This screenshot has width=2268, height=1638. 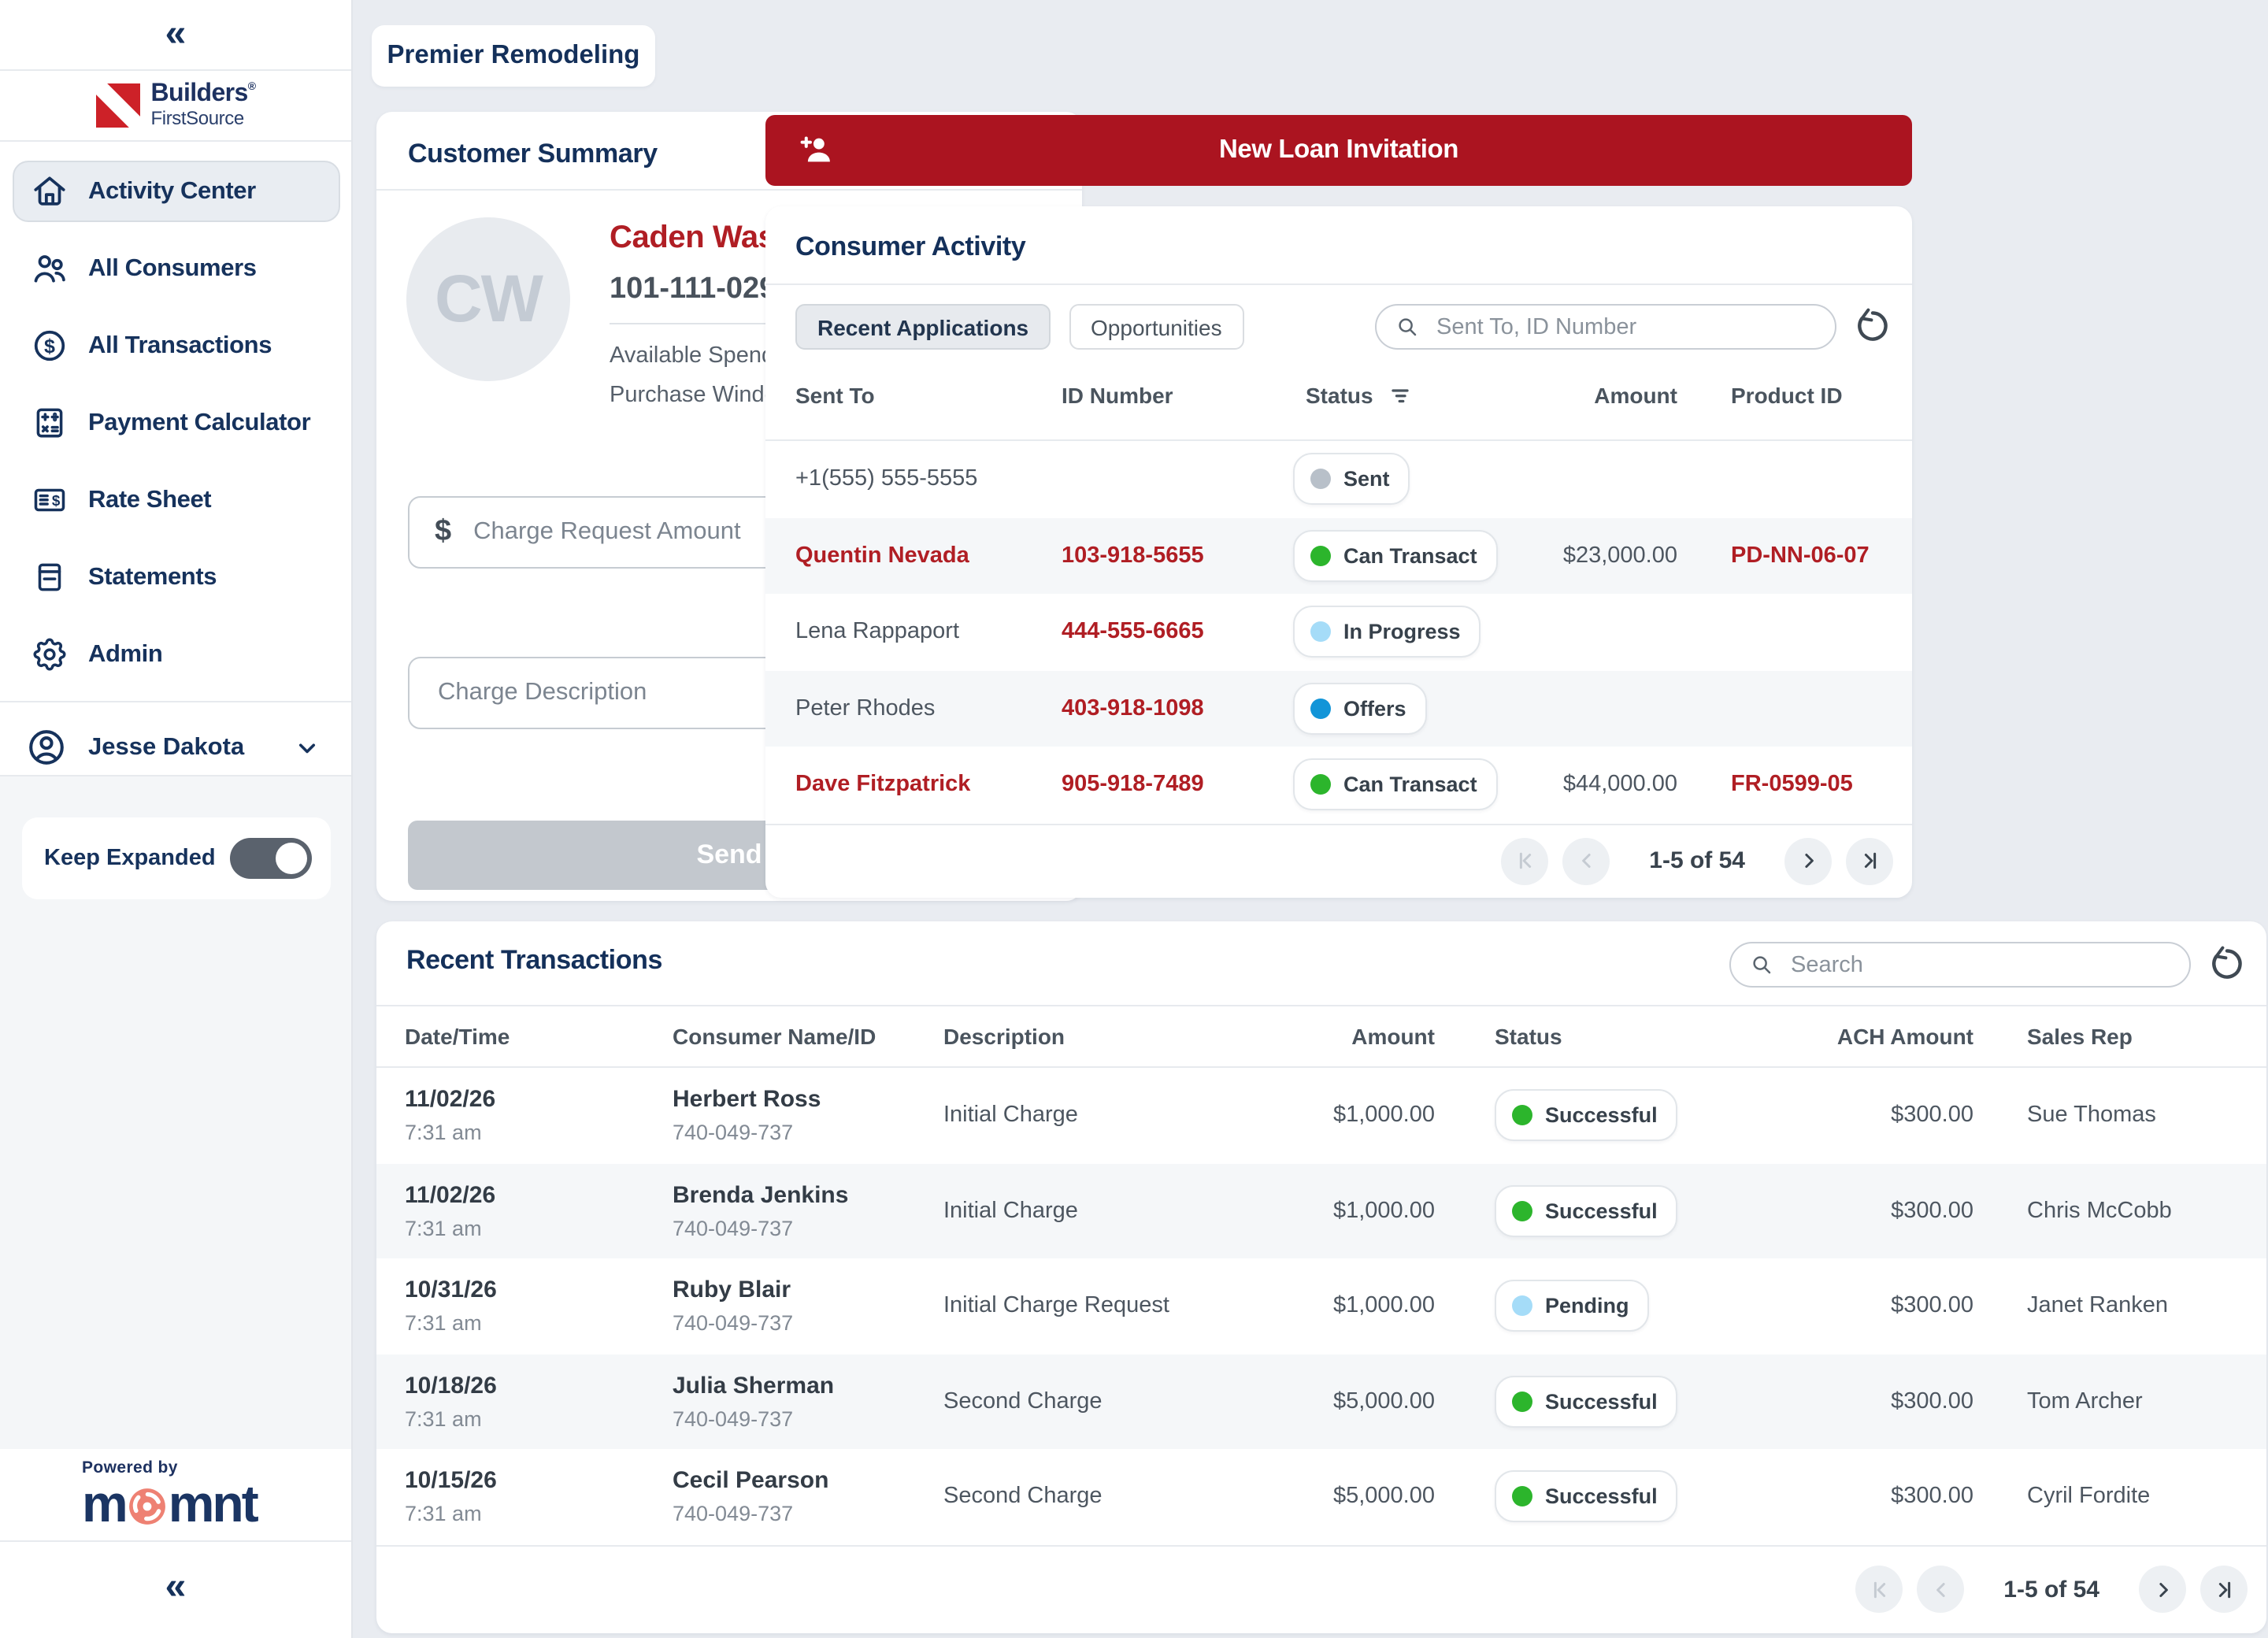 What do you see at coordinates (1133, 785) in the screenshot?
I see `id-number-link: 905-918-7489` at bounding box center [1133, 785].